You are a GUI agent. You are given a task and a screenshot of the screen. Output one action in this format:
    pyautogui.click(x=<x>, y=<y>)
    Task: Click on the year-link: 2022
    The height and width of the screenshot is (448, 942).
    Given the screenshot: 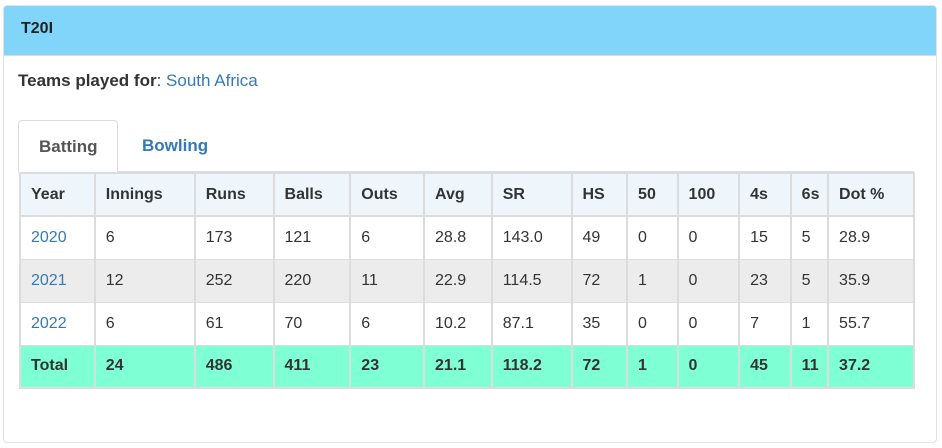 What is the action you would take?
    pyautogui.click(x=49, y=323)
    